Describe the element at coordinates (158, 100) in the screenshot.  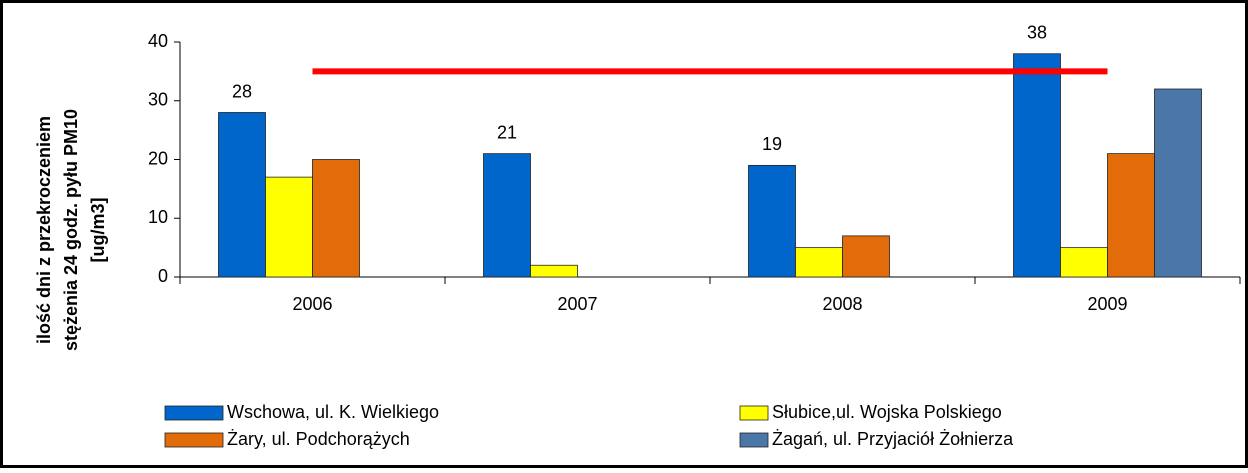
I see `y-tick-label: 30` at that location.